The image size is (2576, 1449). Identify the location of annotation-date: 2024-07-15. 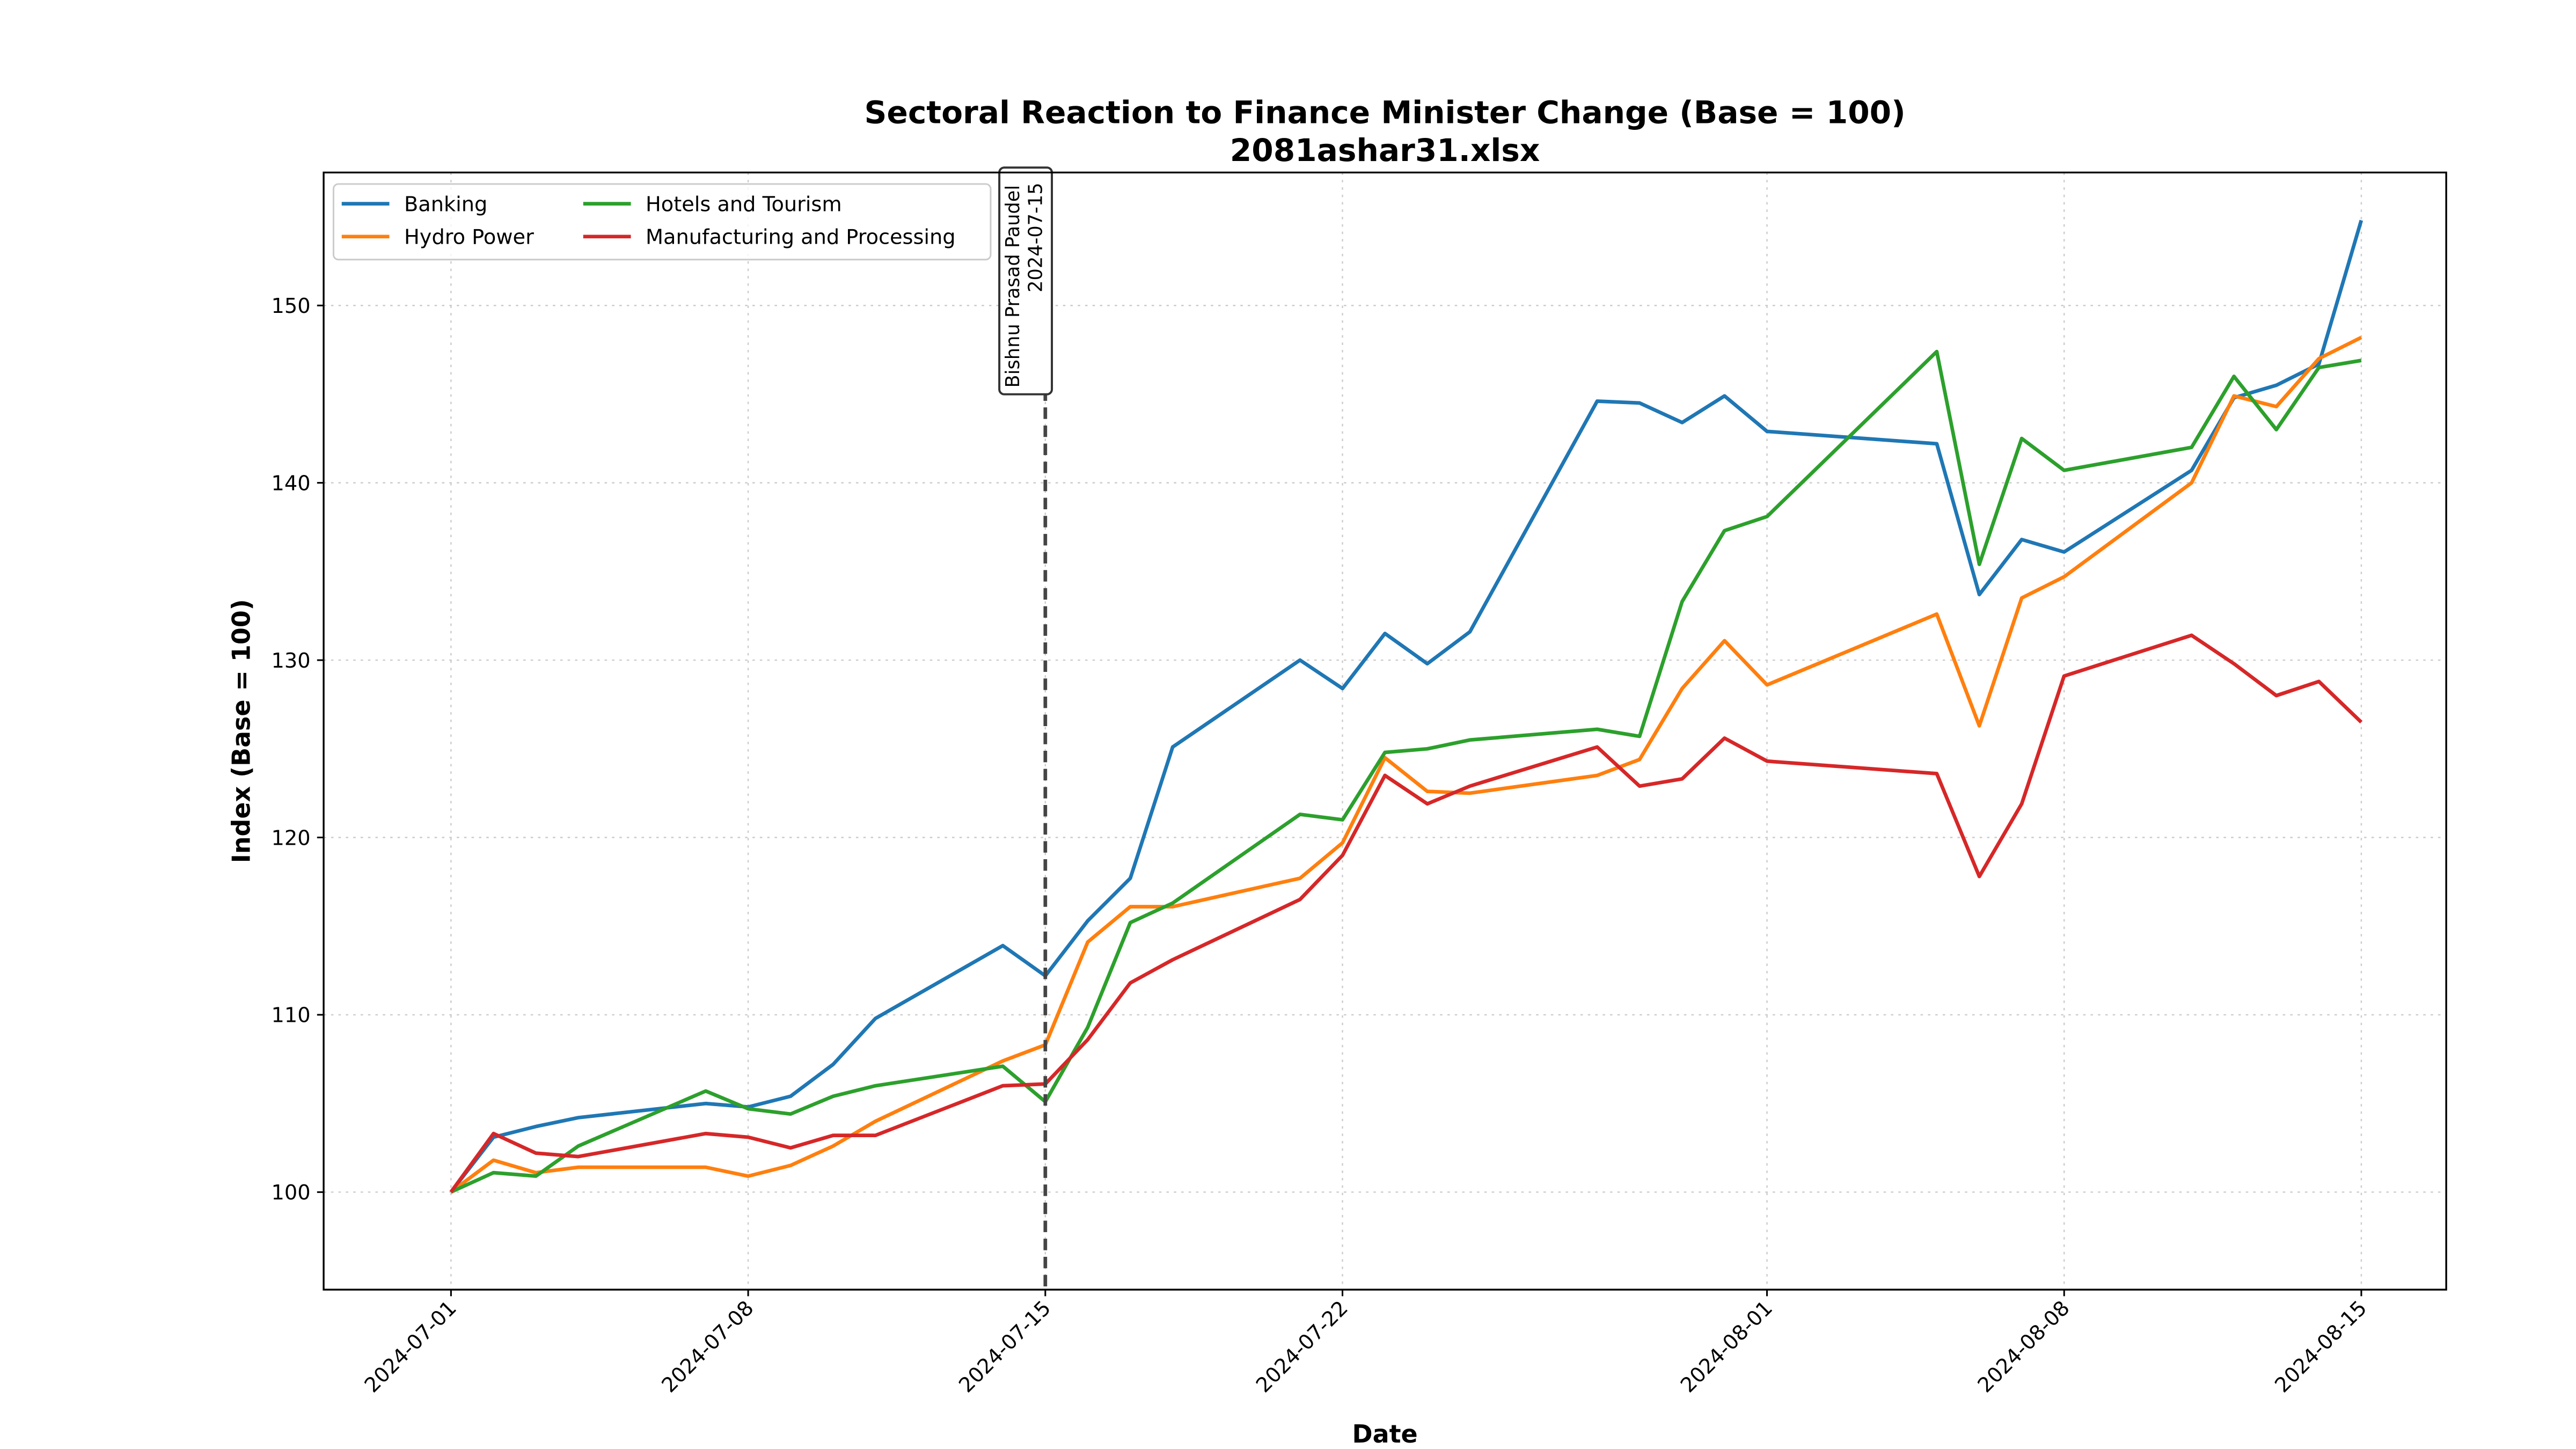
(1036, 237).